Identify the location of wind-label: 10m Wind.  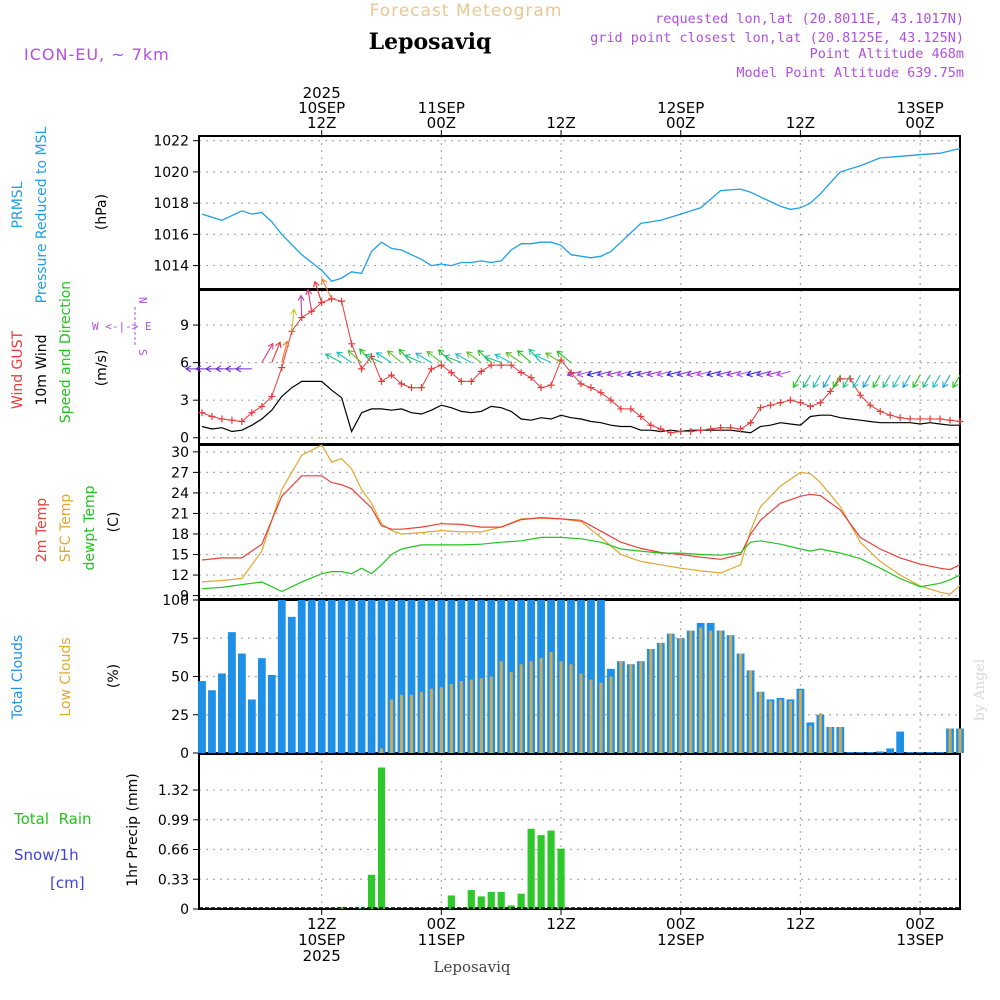
(42, 369).